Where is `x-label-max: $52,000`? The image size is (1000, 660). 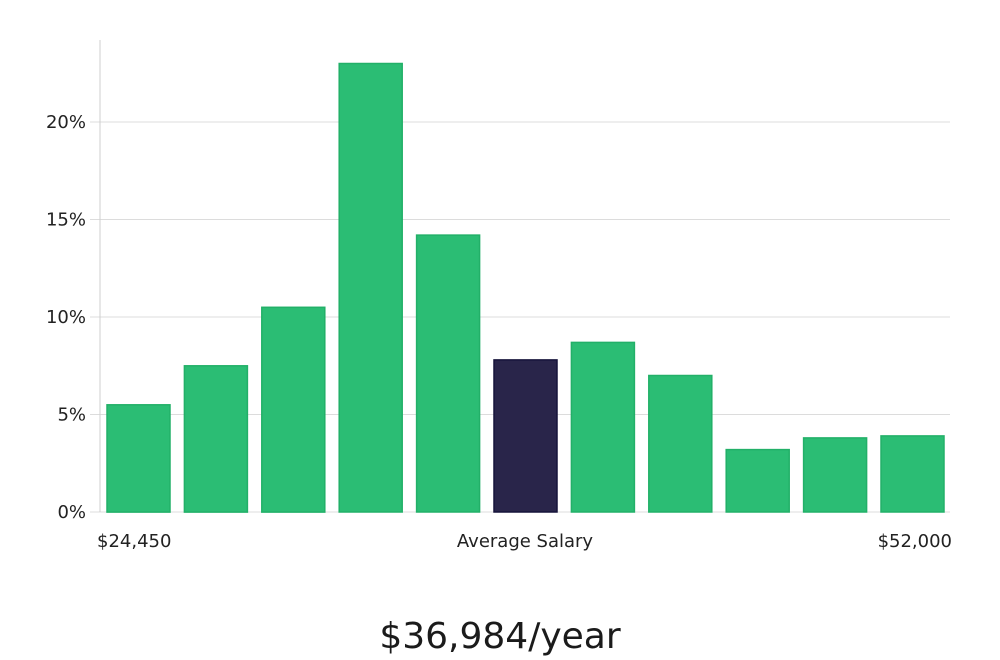 x-label-max: $52,000 is located at coordinates (915, 541).